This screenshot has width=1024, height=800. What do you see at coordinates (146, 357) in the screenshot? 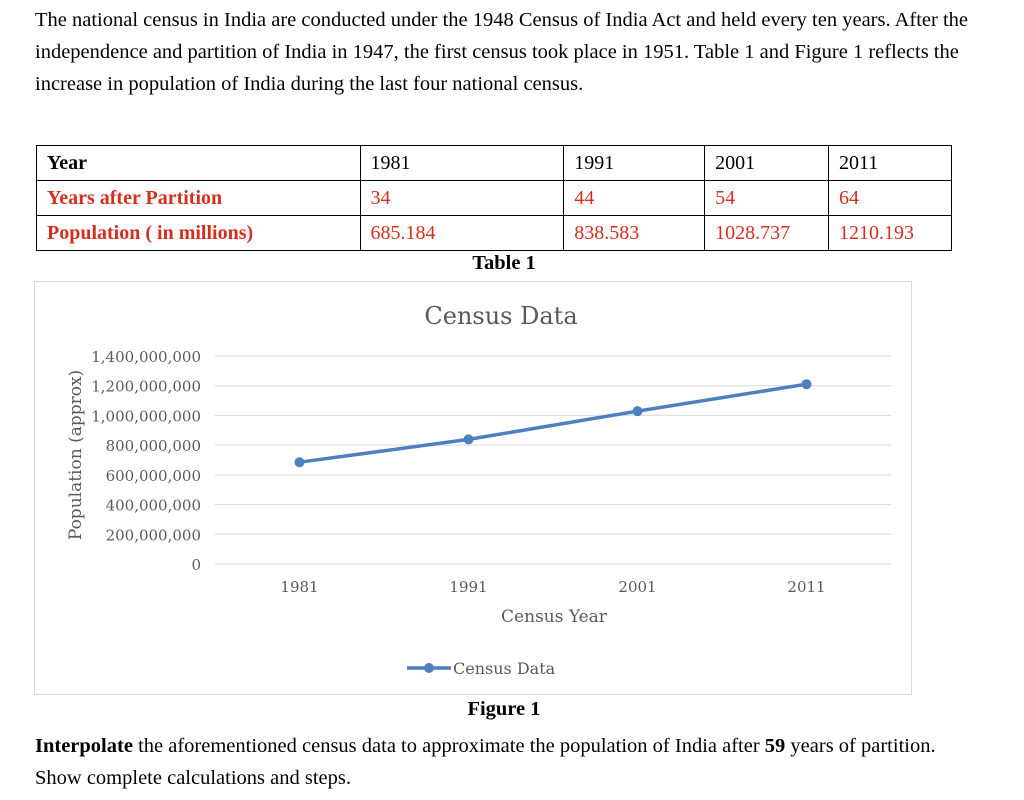
I see `y-tick-label: 1,400,000,000` at bounding box center [146, 357].